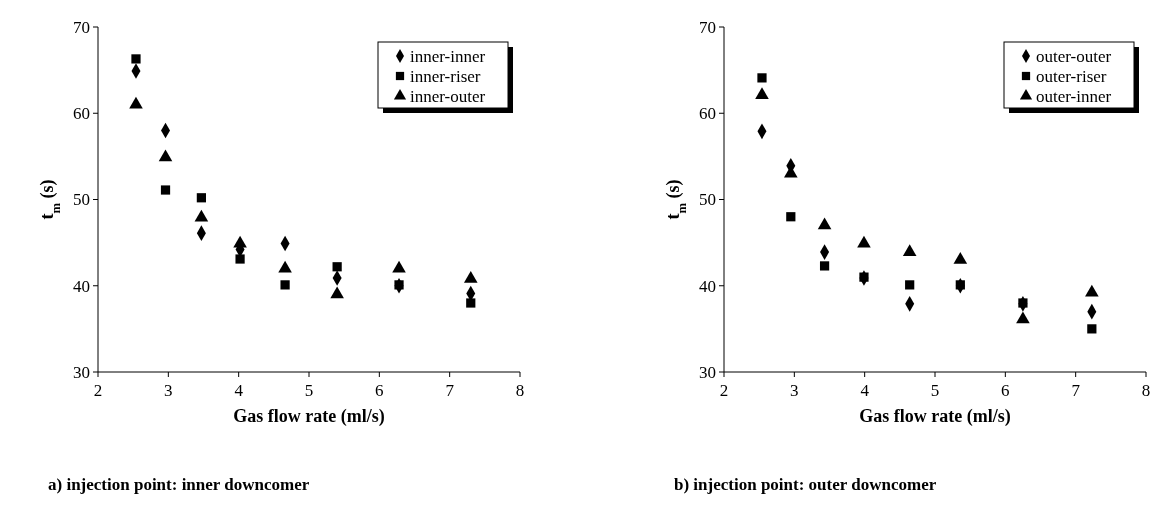  Describe the element at coordinates (1074, 96) in the screenshot. I see `legend-label: outer-inner` at that location.